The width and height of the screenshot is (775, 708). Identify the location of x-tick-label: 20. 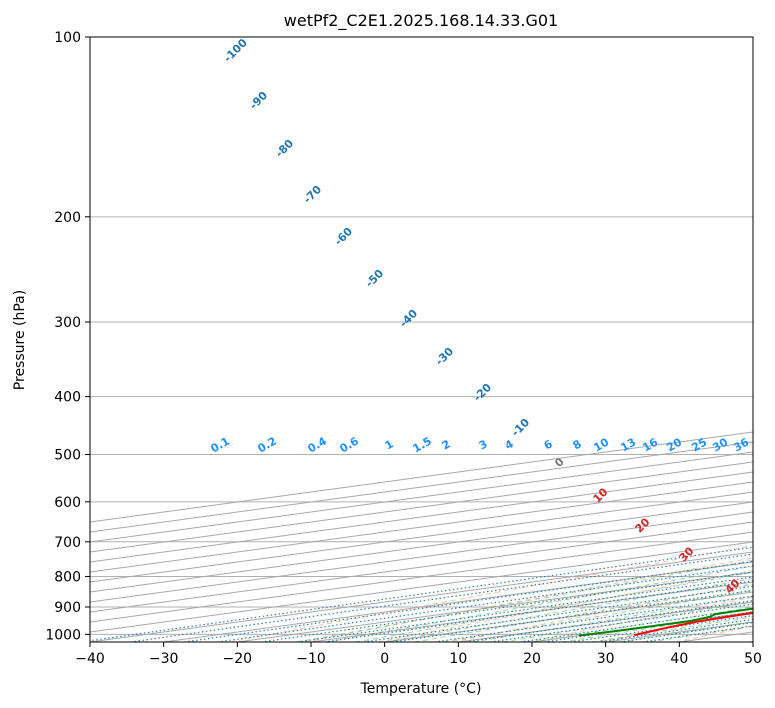
(532, 659).